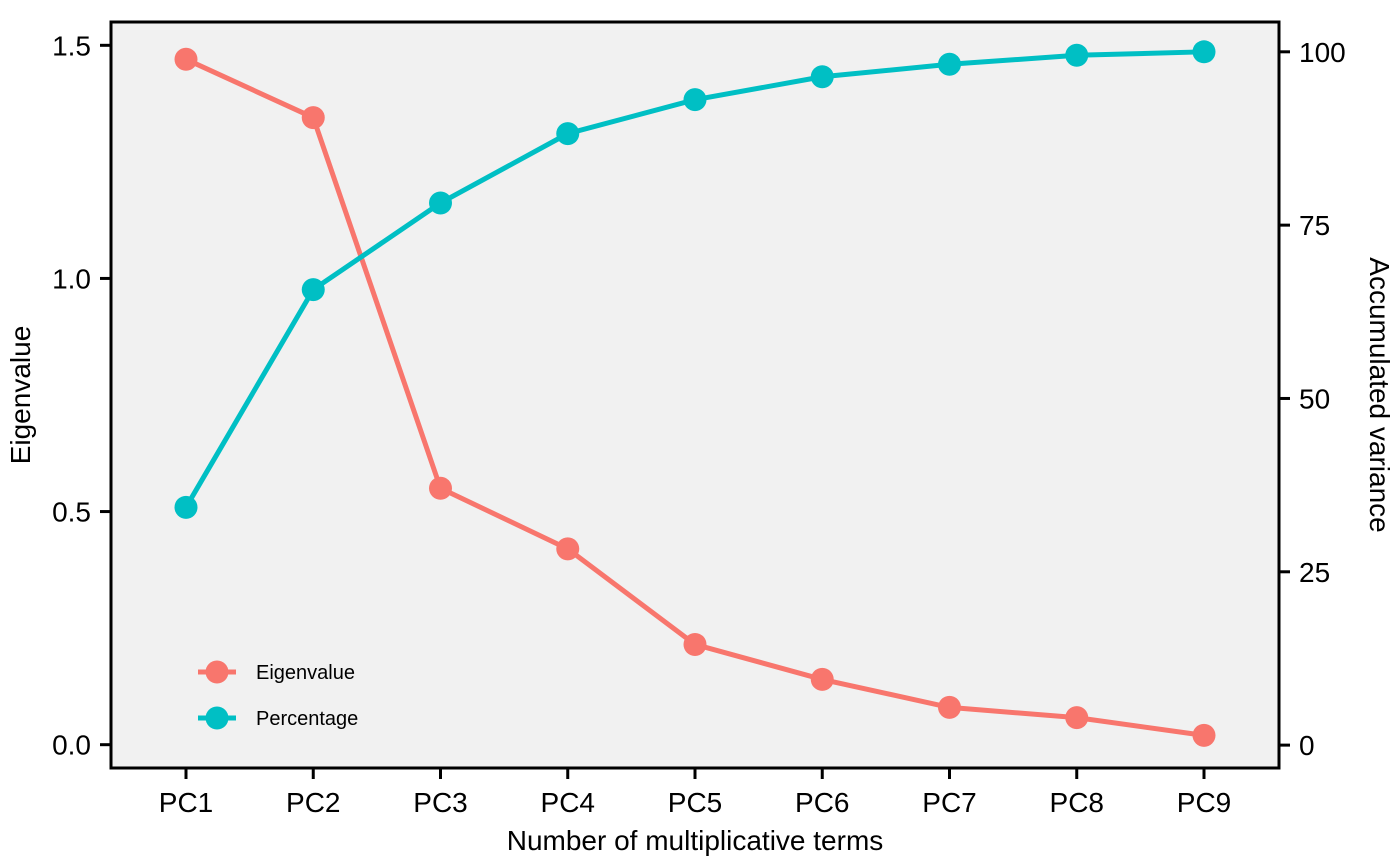 Image resolution: width=1400 pixels, height=866 pixels. I want to click on x-tick-label: PC4, so click(568, 802).